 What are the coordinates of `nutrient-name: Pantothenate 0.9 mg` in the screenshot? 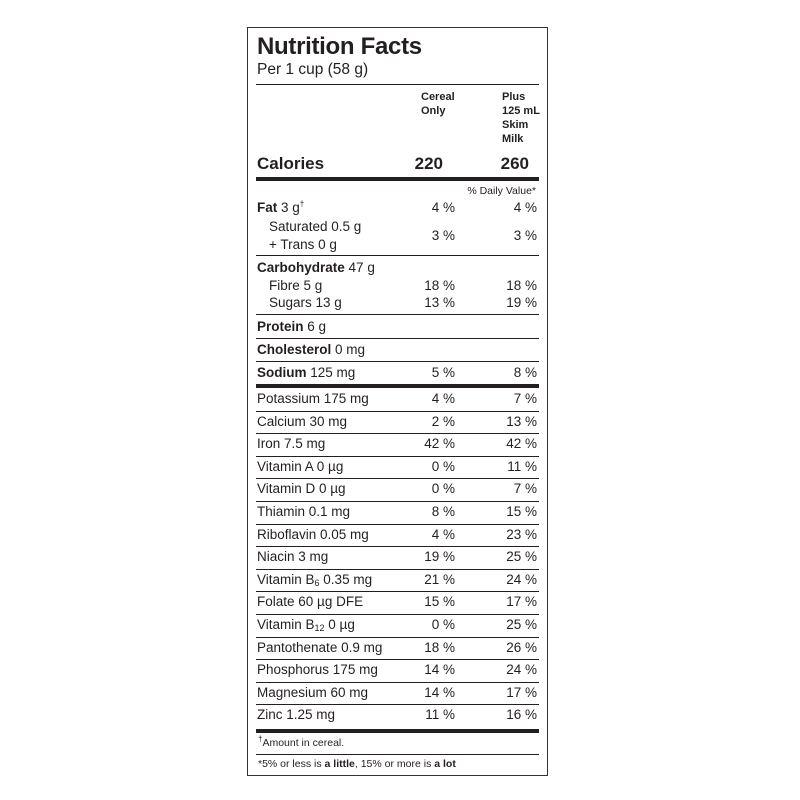 It's located at (320, 647).